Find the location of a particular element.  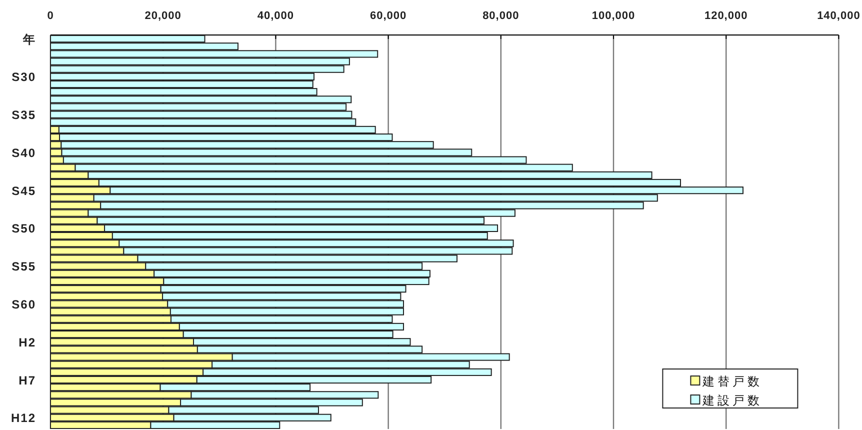

x-tick-label: 100,000 is located at coordinates (614, 16).